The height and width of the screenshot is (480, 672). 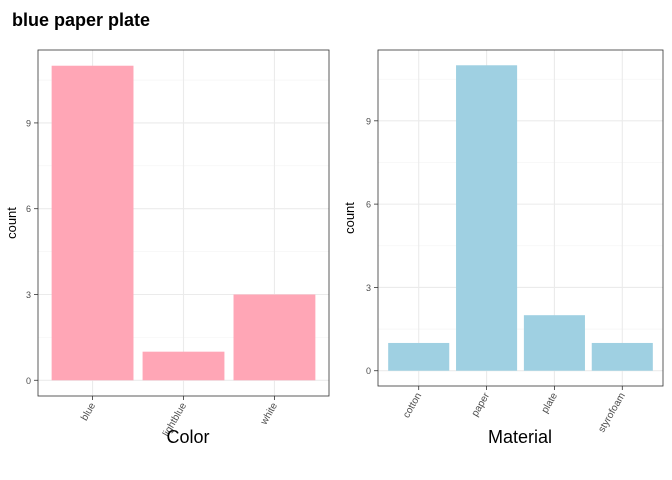 I want to click on color-x-tick-label: white, so click(x=269, y=414).